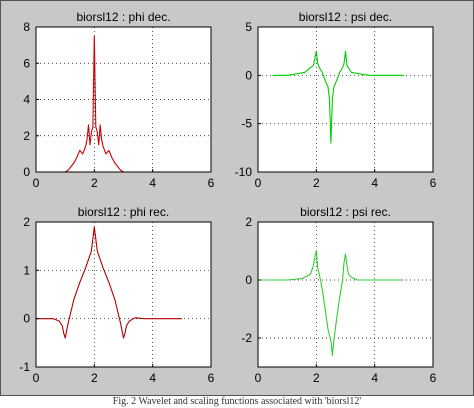 The height and width of the screenshot is (408, 474). I want to click on y-tick-label: -5, so click(246, 124).